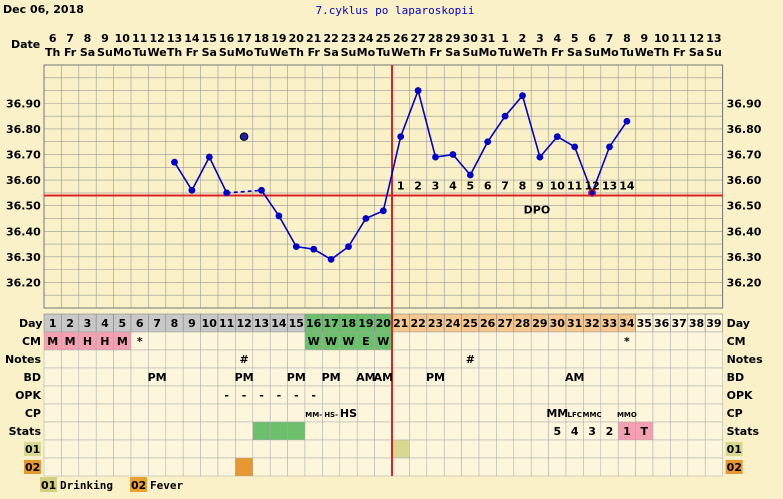 The width and height of the screenshot is (783, 499). I want to click on date-number: 28, so click(435, 38).